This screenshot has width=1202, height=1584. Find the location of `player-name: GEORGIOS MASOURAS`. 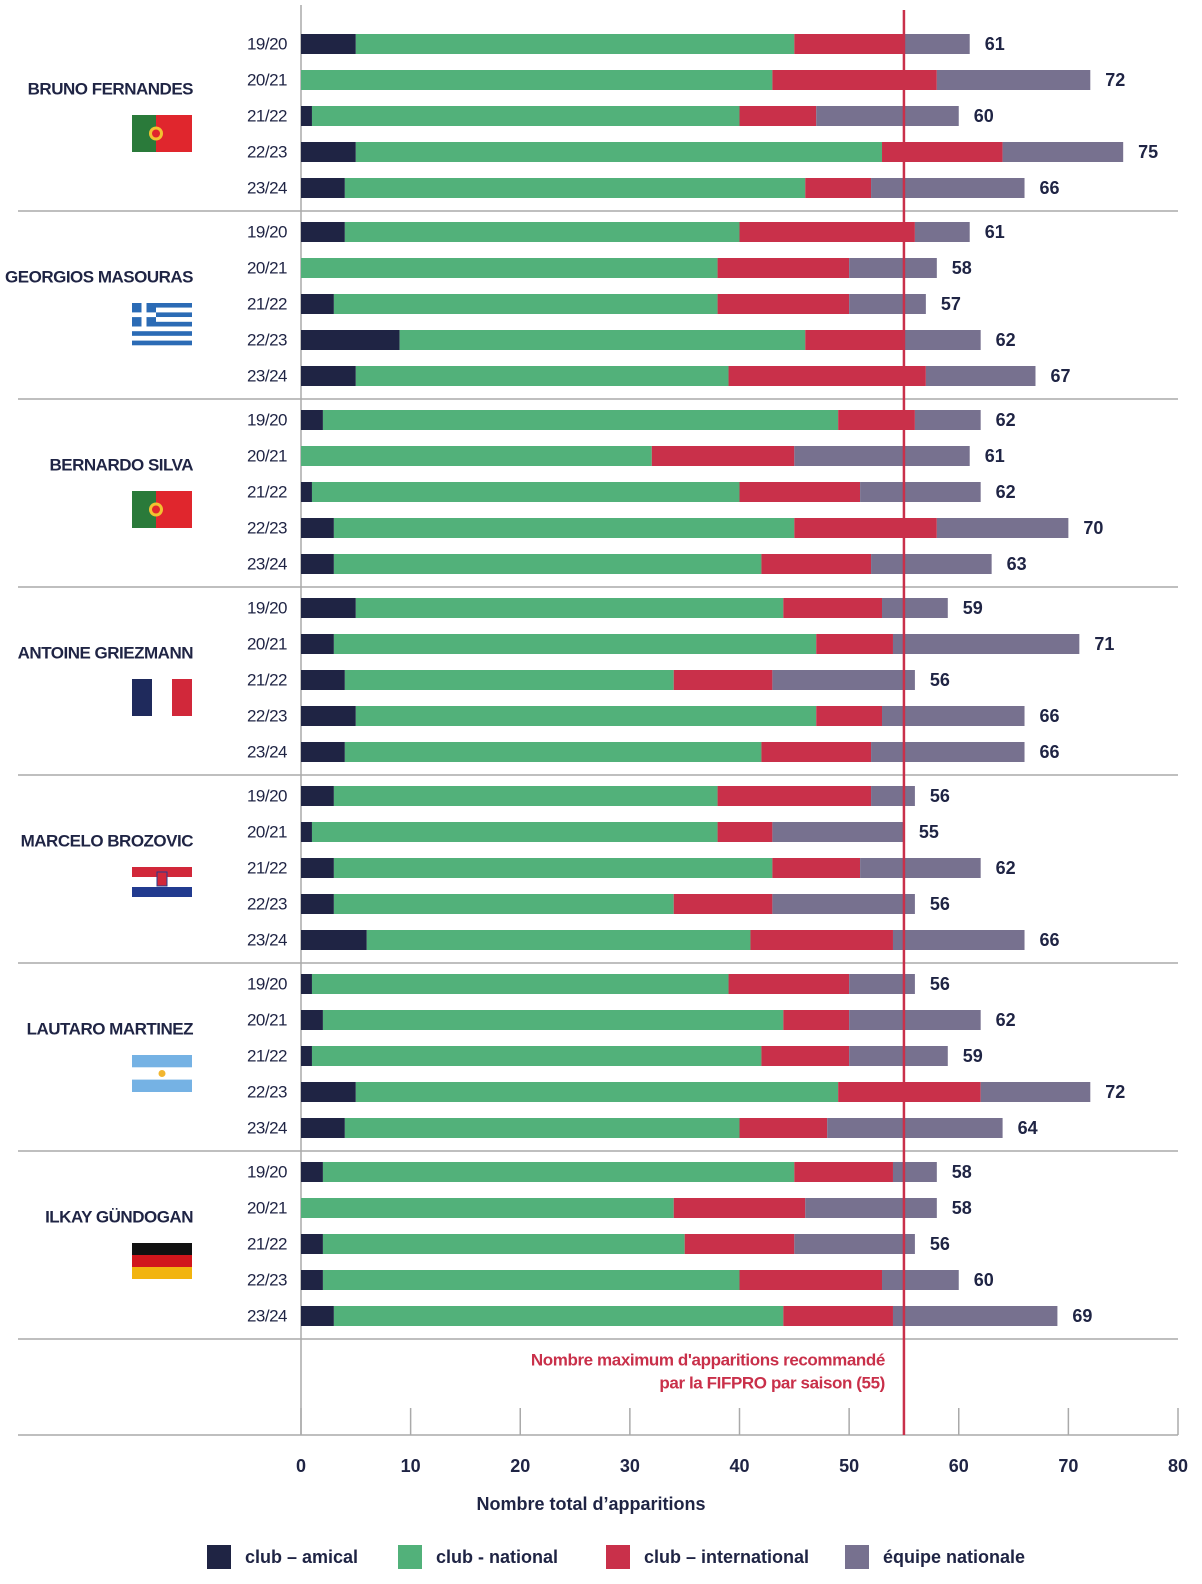

player-name: GEORGIOS MASOURAS is located at coordinates (99, 276).